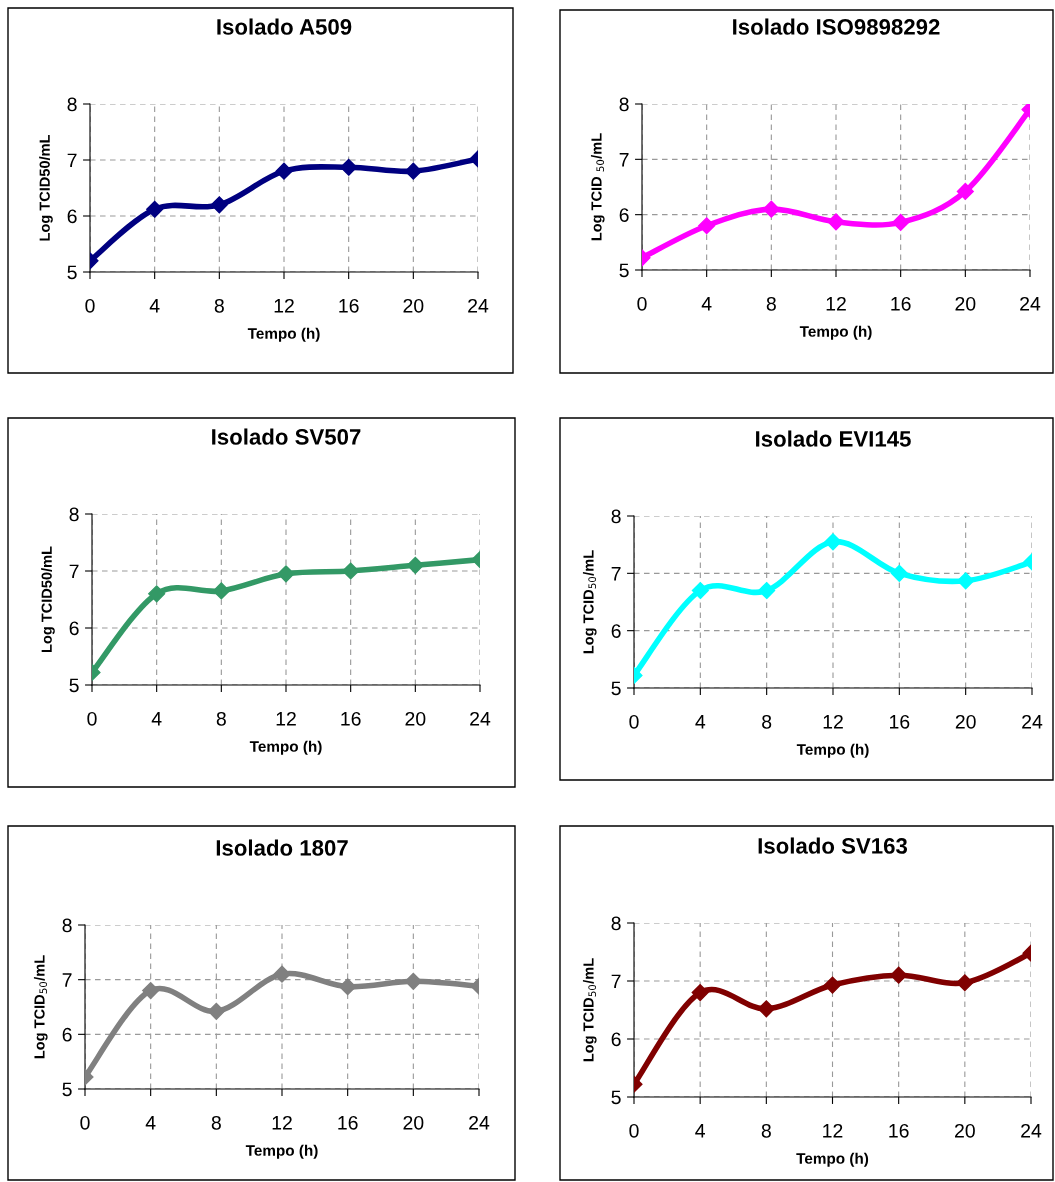 The width and height of the screenshot is (1055, 1182). What do you see at coordinates (286, 436) in the screenshot?
I see `chart-title: Isolado SV507` at bounding box center [286, 436].